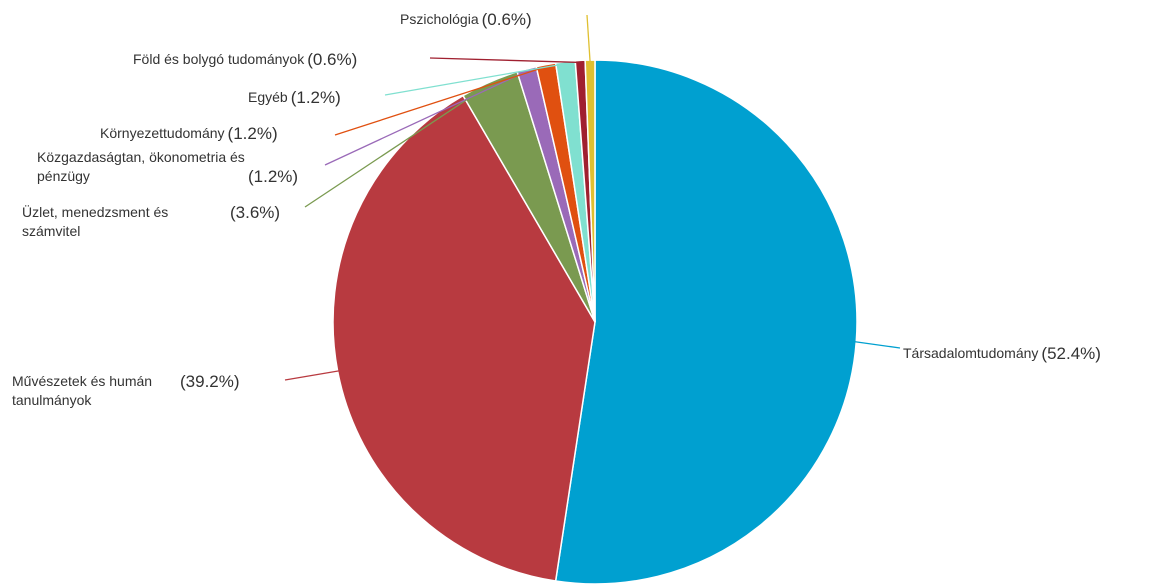  Describe the element at coordinates (162, 133) in the screenshot. I see `category-label: Környezettudomány` at that location.